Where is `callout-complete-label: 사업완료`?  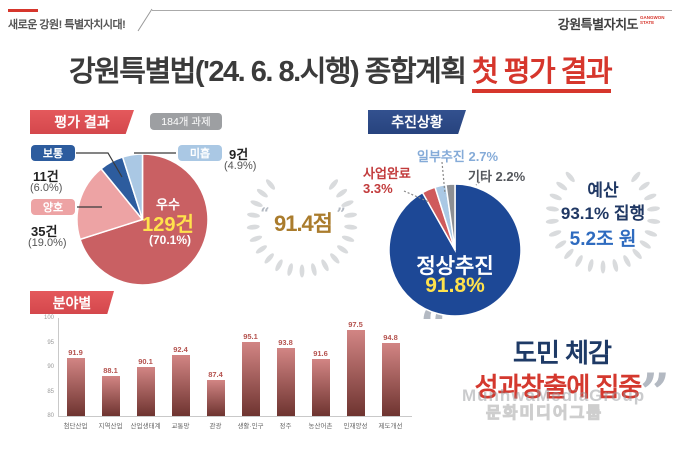 callout-complete-label: 사업완료 is located at coordinates (387, 173).